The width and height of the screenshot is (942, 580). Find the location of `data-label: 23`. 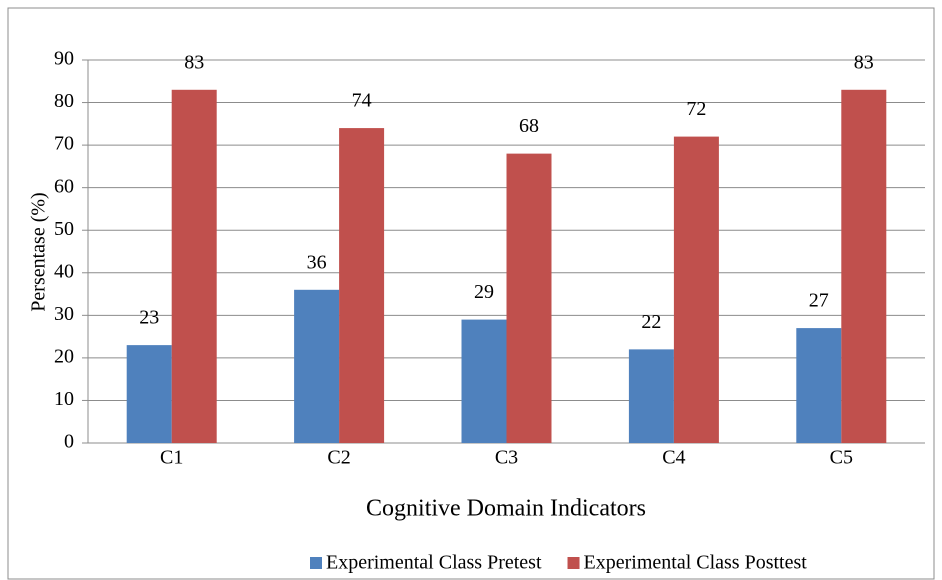

data-label: 23 is located at coordinates (149, 318).